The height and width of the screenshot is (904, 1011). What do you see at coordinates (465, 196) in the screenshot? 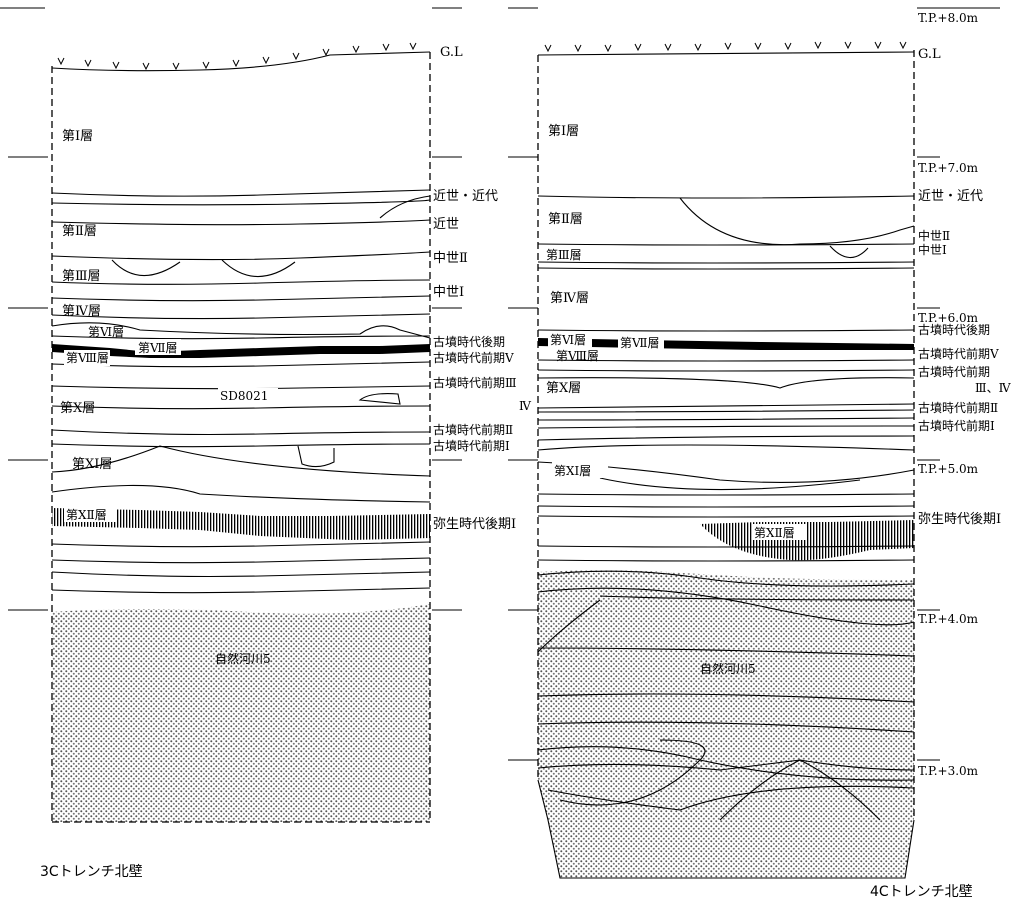
I see `period-label-3c-1: 近世・近代` at bounding box center [465, 196].